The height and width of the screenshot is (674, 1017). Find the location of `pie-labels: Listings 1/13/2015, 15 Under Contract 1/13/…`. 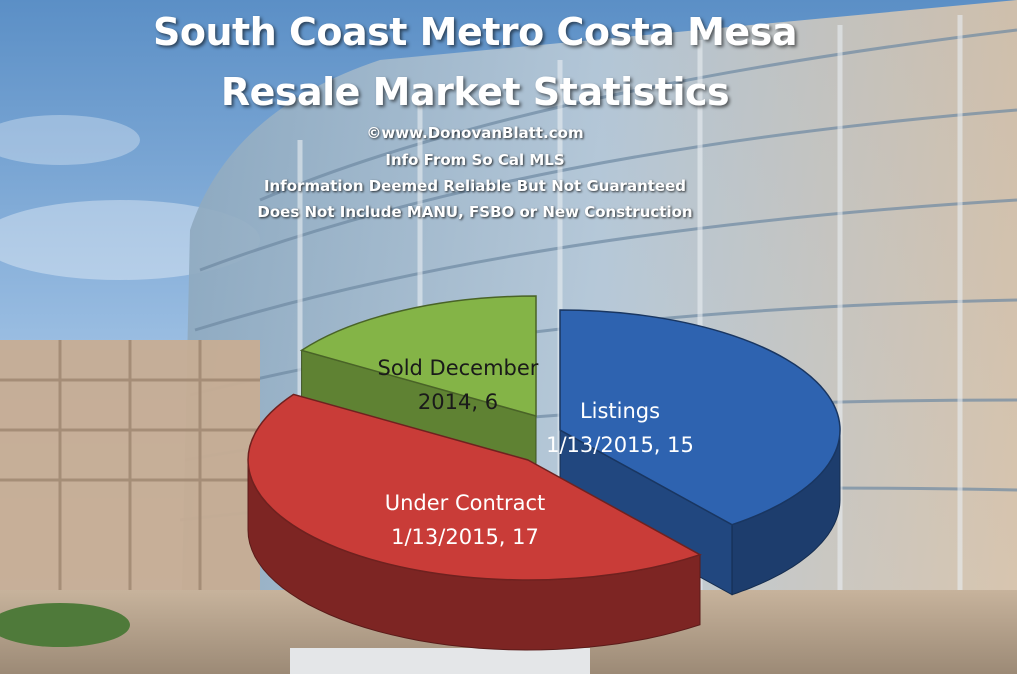

pie-labels: Listings 1/13/2015, 15 Under Contract 1/13/… is located at coordinates (536, 452).